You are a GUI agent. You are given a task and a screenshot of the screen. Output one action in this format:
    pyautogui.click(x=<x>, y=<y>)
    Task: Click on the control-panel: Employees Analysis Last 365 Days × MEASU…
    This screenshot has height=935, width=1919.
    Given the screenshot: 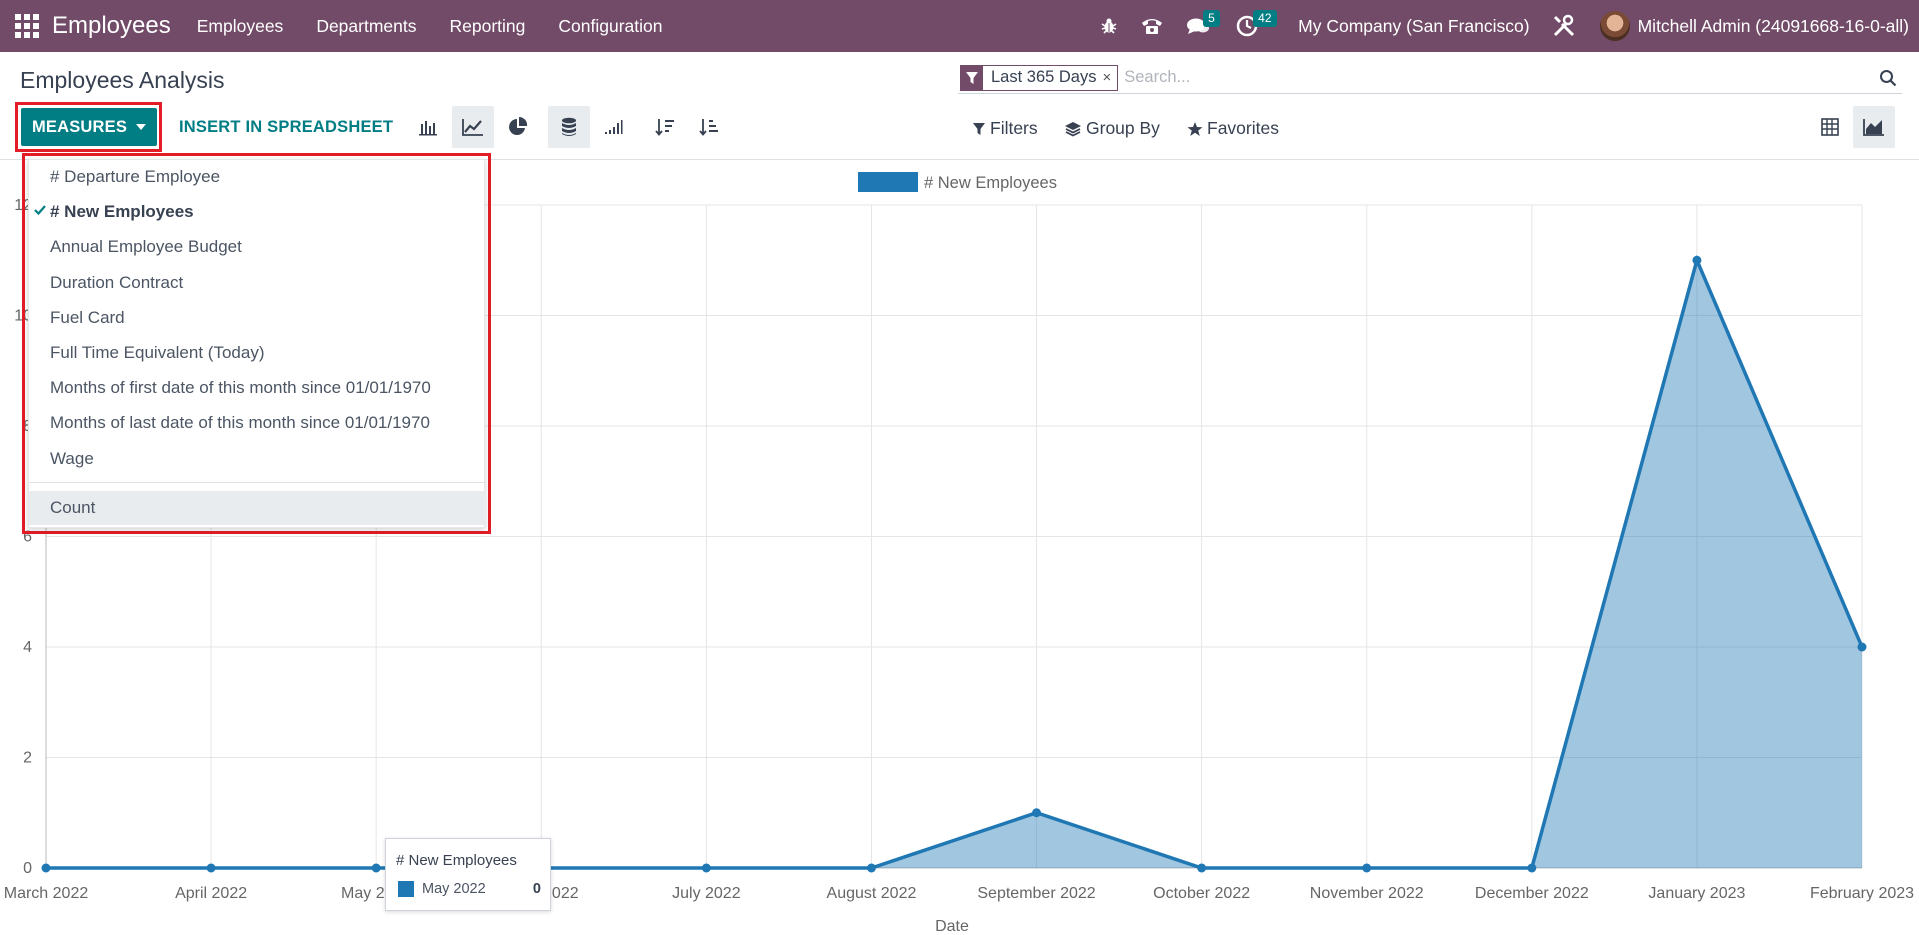 What is the action you would take?
    pyautogui.click(x=959, y=106)
    